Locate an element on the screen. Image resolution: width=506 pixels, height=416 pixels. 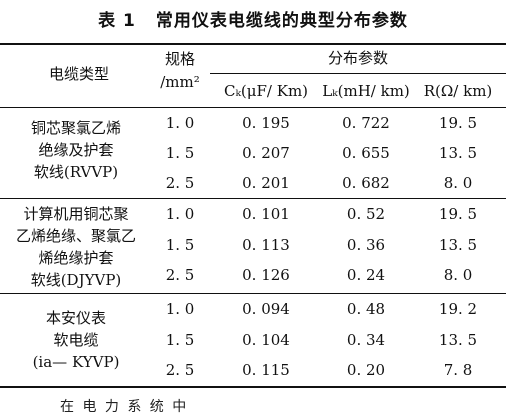
group-3-name-line: (ia— KYVP) is located at coordinates (76, 362).